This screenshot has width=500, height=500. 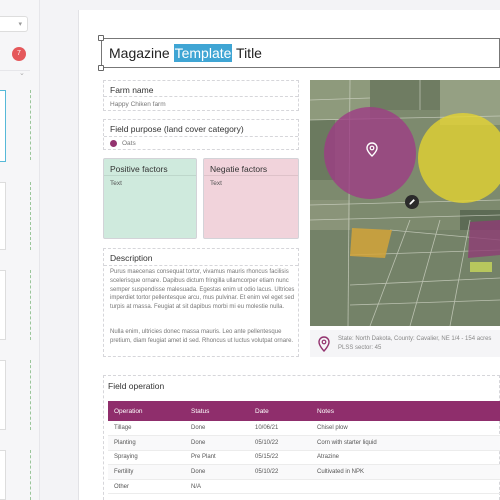 I want to click on notification-badge: 7, so click(x=19, y=54).